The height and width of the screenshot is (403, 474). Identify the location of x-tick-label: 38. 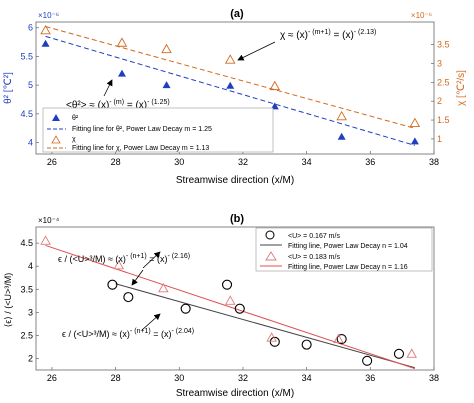
(434, 162).